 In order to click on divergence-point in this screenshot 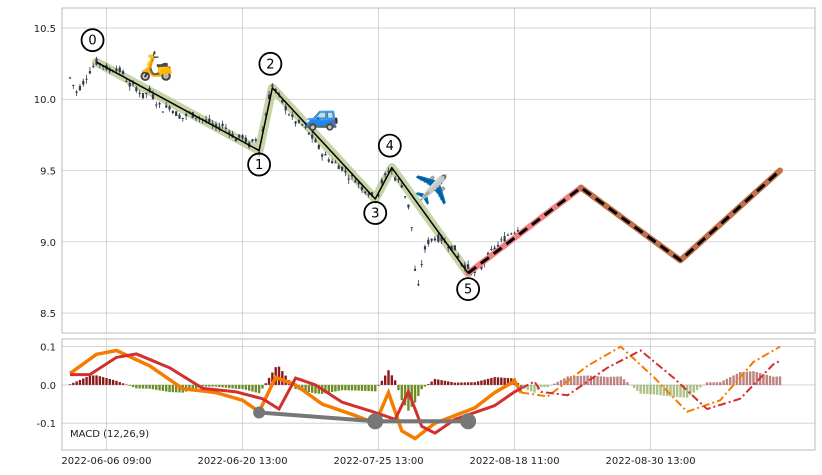, I will do `click(375, 421)`.